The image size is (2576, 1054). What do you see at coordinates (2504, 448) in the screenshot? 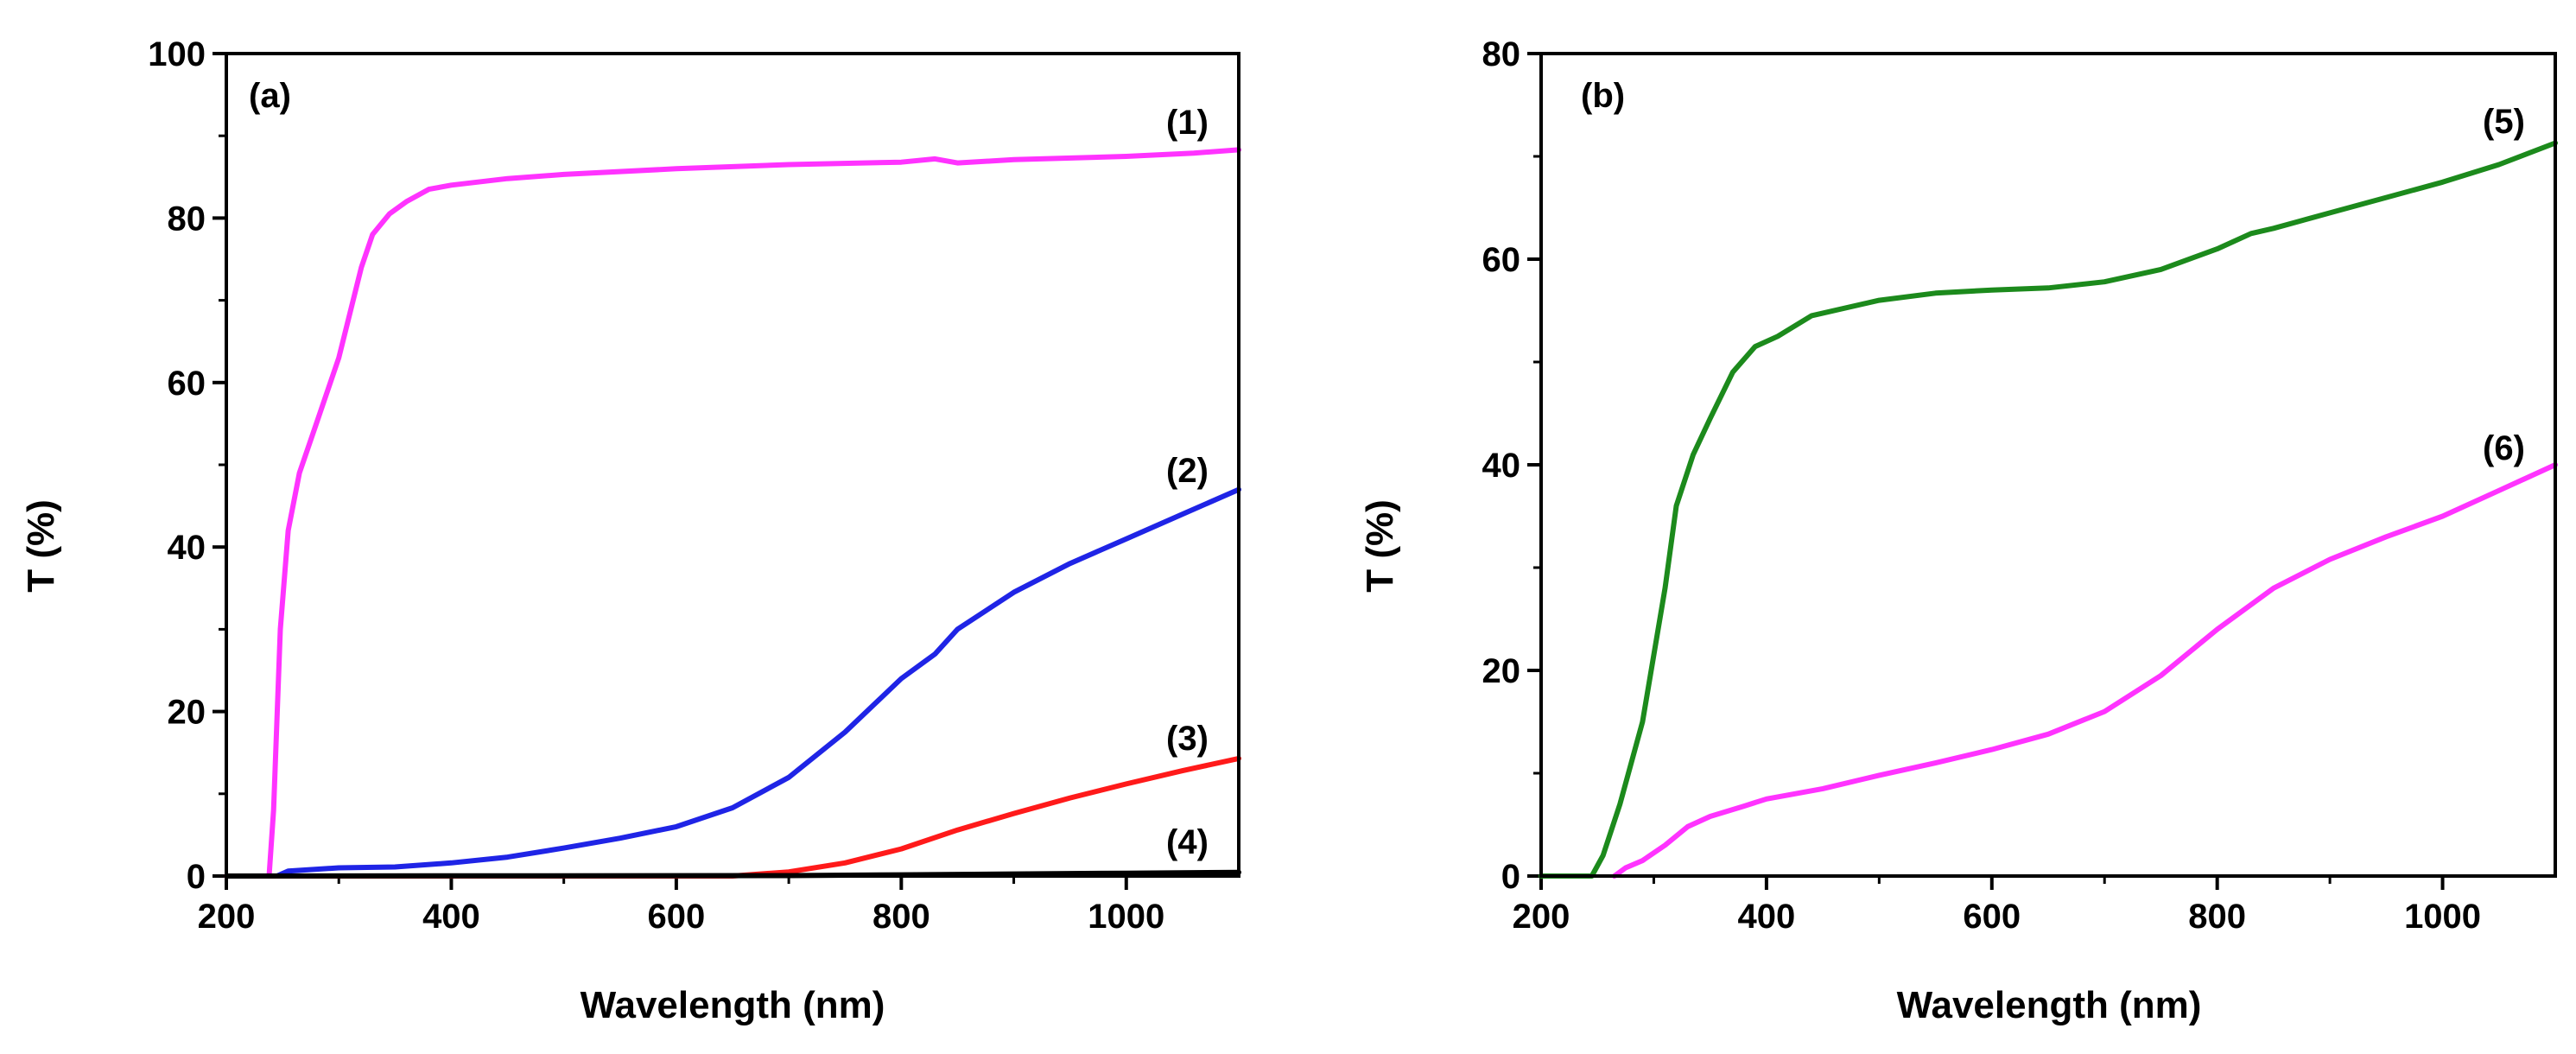
I see `curve-label-6: (6)` at bounding box center [2504, 448].